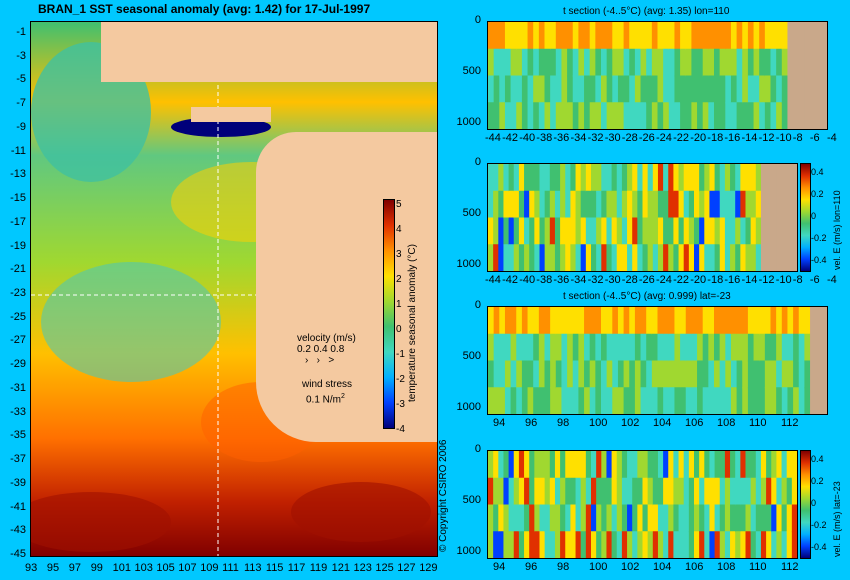  What do you see at coordinates (399, 254) in the screenshot?
I see `map-colorbar-tick: 3` at bounding box center [399, 254].